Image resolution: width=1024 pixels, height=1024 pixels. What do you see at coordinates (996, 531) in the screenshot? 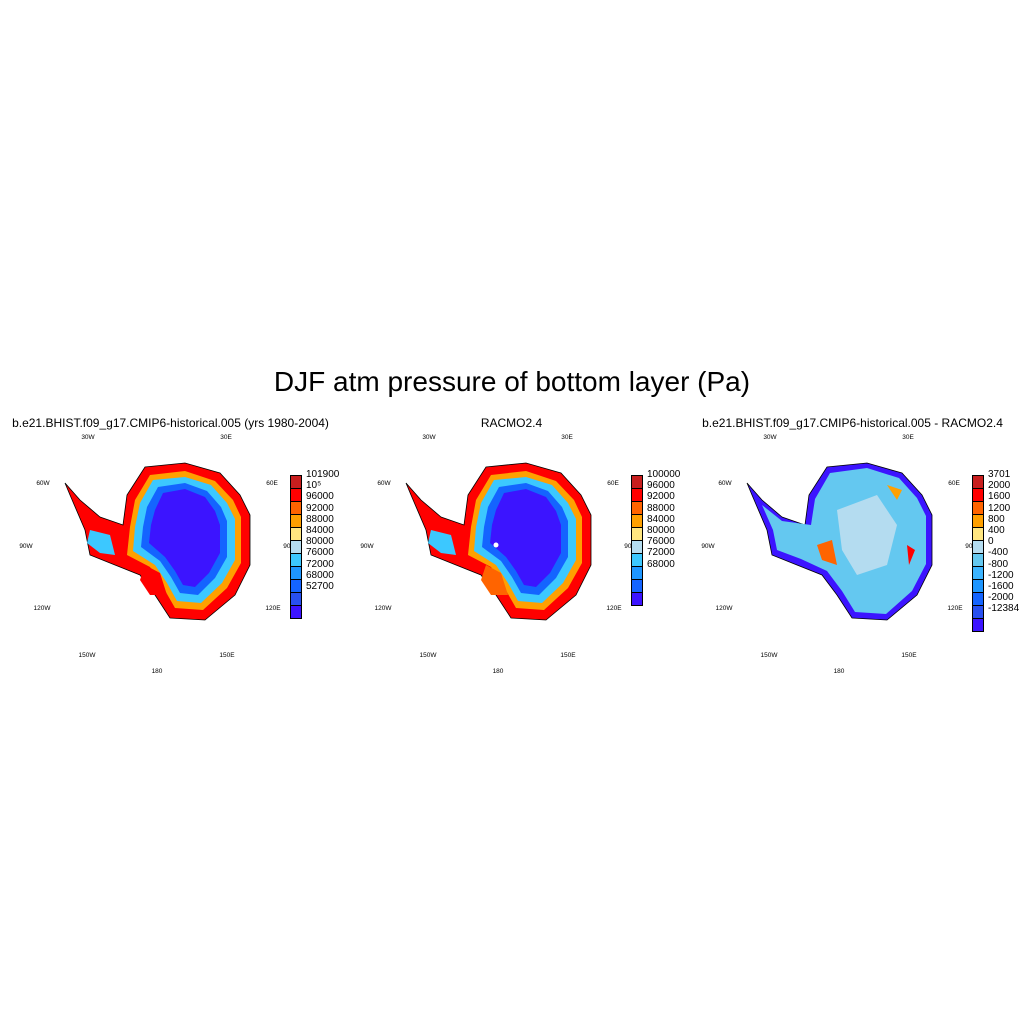
I see `colorbar-label: 400` at bounding box center [996, 531].